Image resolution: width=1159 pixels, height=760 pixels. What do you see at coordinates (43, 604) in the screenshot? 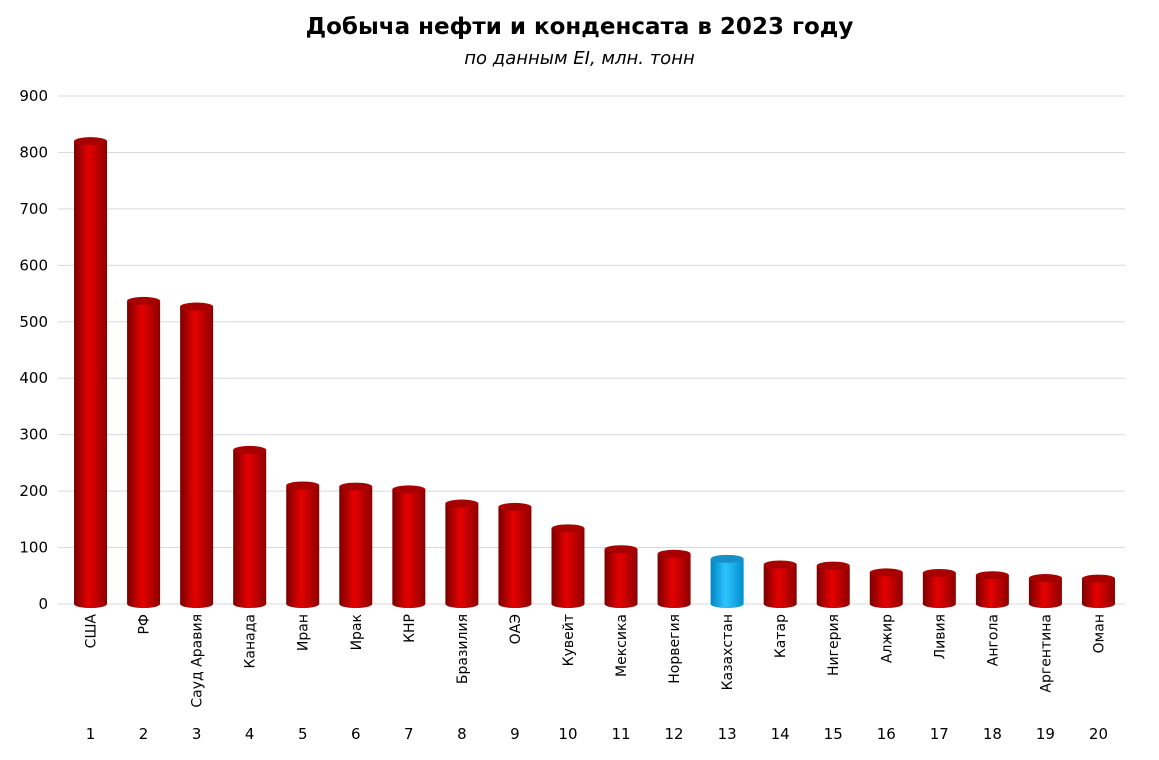
I see `y-tick-label: 0` at bounding box center [43, 604].